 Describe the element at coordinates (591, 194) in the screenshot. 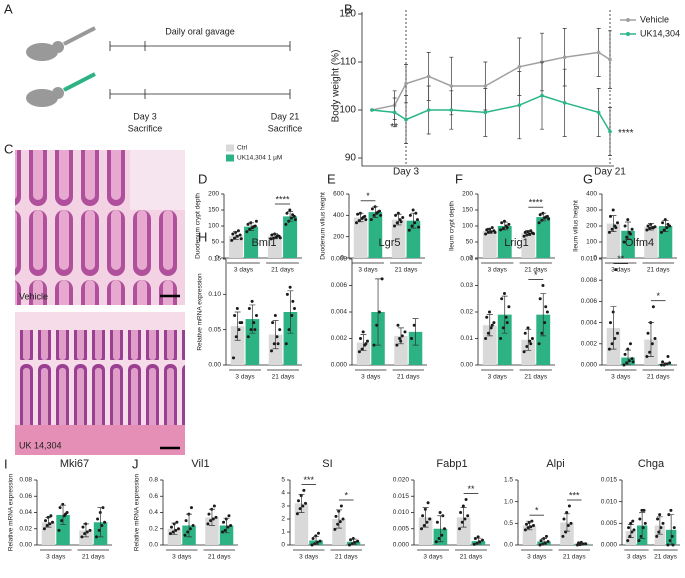

I see `y-tick-label: 400` at that location.